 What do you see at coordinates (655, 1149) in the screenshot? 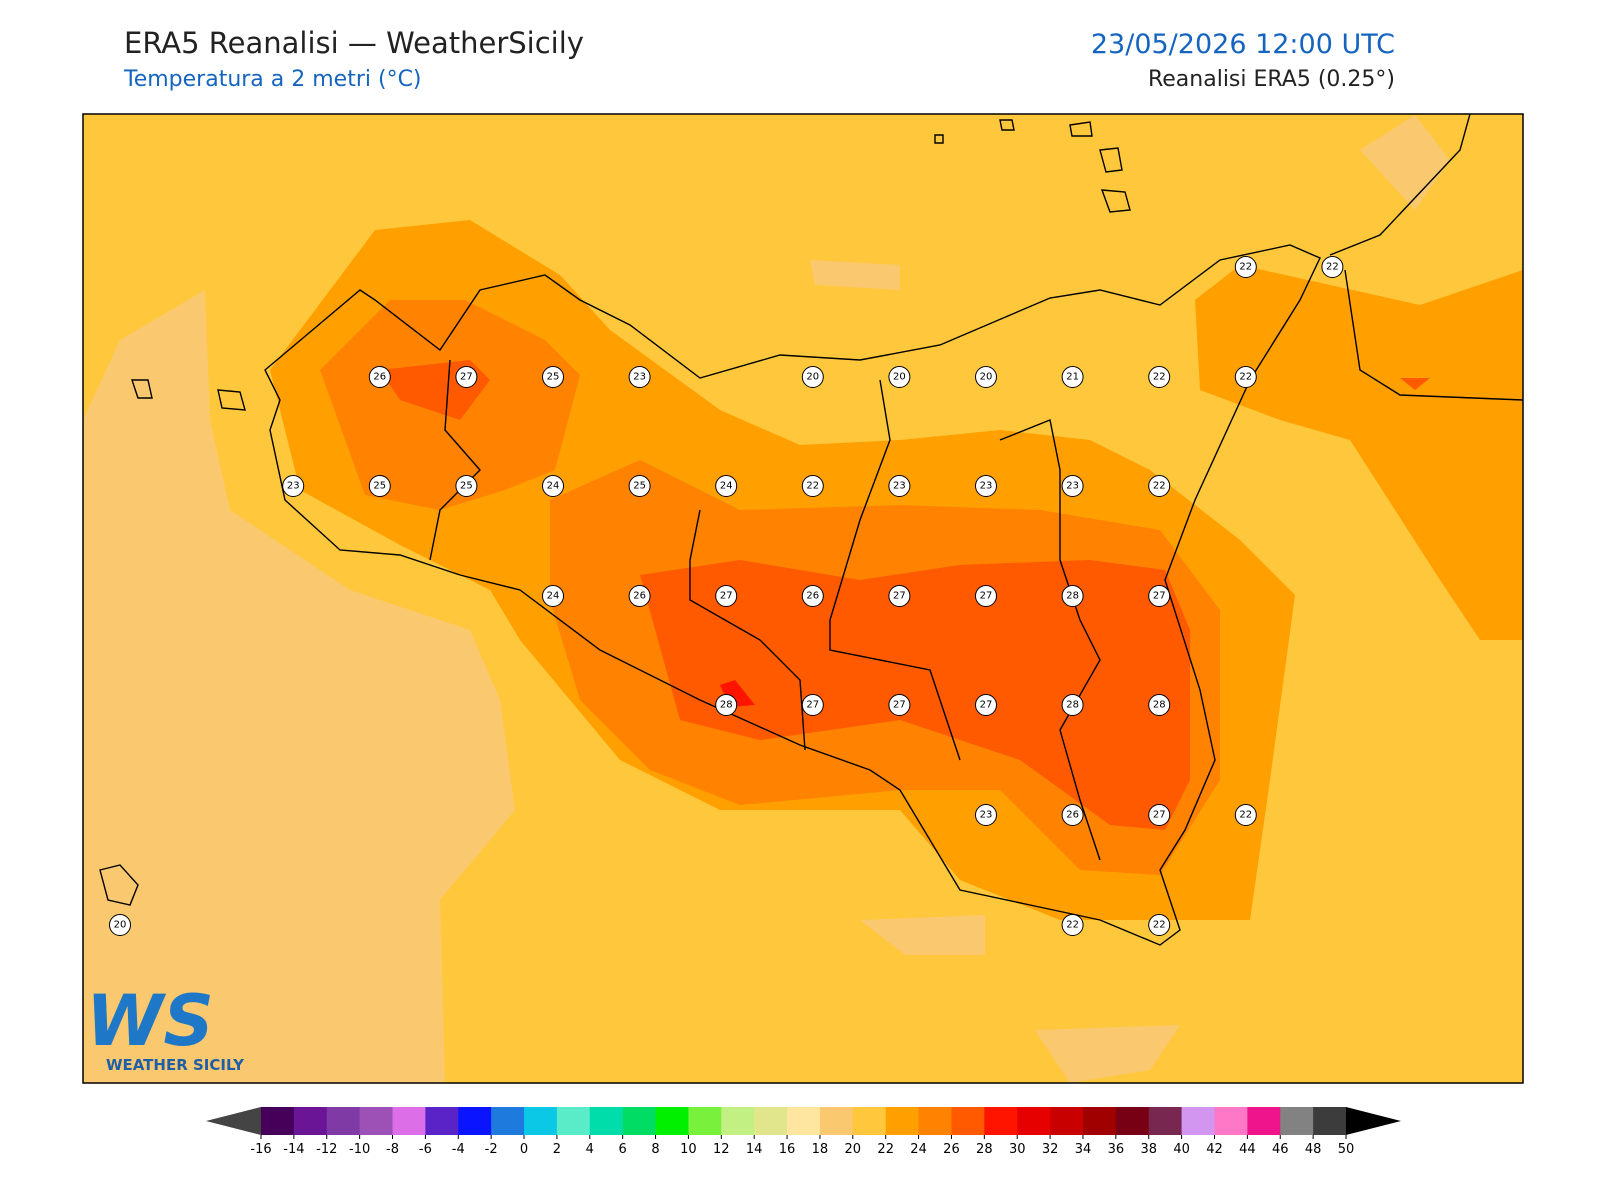
I see `colorbar-tick-label: 8` at bounding box center [655, 1149].